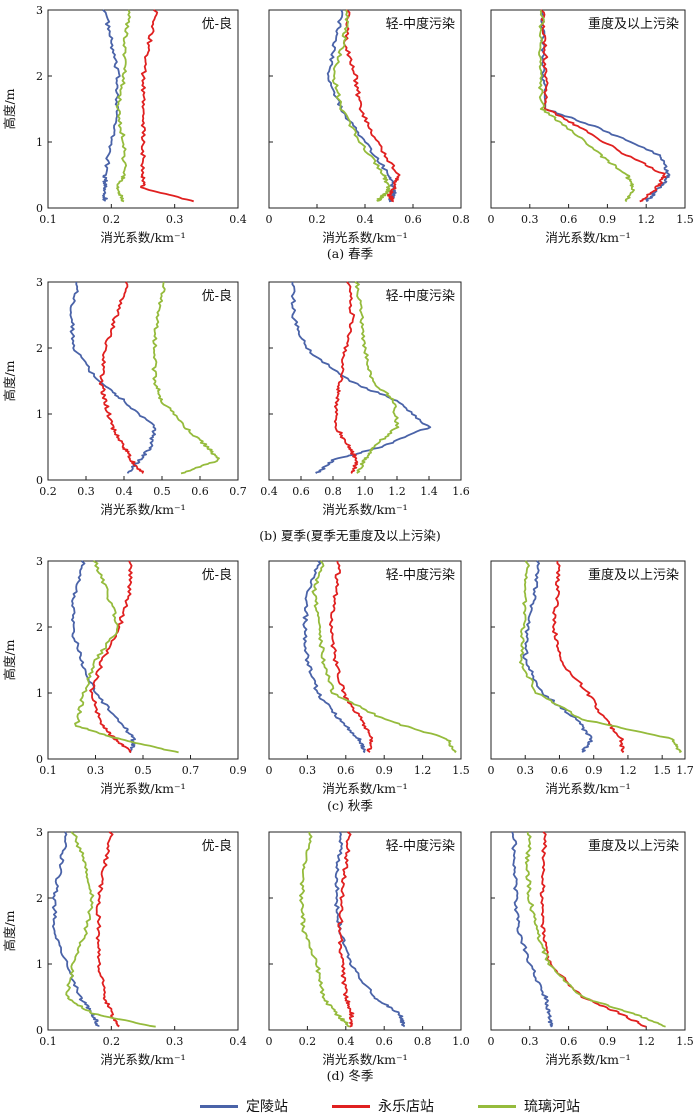  I want to click on x-tick-label: 1.7, so click(685, 770).